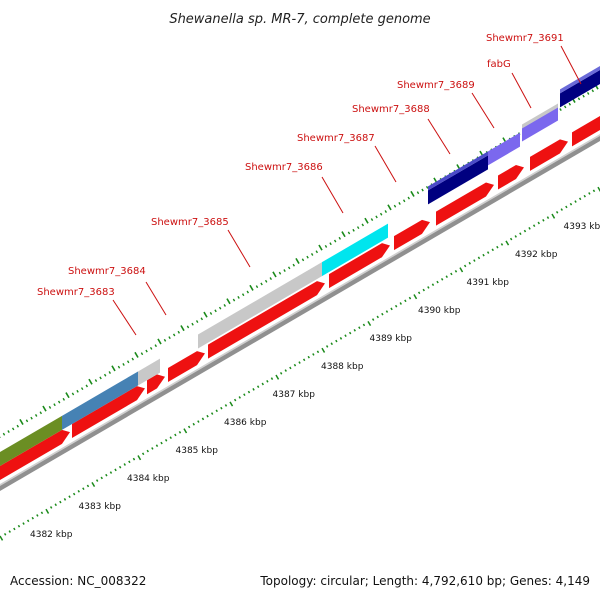 This screenshot has width=600, height=600. What do you see at coordinates (107, 271) in the screenshot?
I see `gene-label: Shewmr7_3684` at bounding box center [107, 271].